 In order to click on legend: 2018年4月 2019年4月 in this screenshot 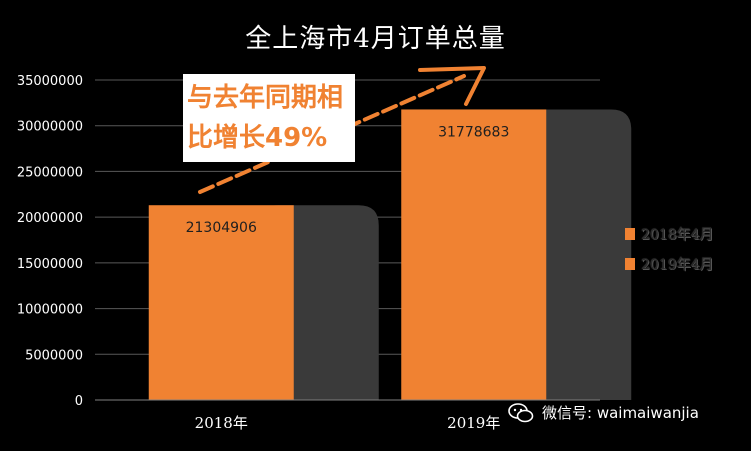, I will do `click(669, 249)`.